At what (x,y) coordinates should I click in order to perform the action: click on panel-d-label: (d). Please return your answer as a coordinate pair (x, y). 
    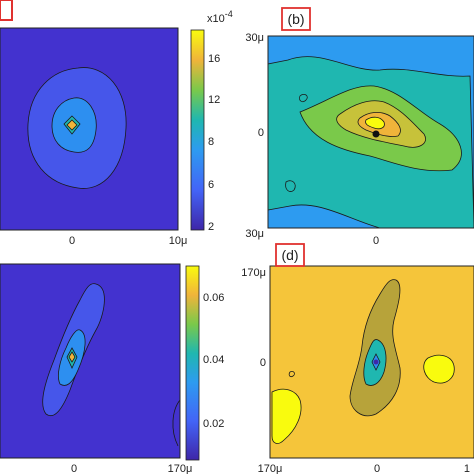
    Looking at the image, I should click on (289, 255).